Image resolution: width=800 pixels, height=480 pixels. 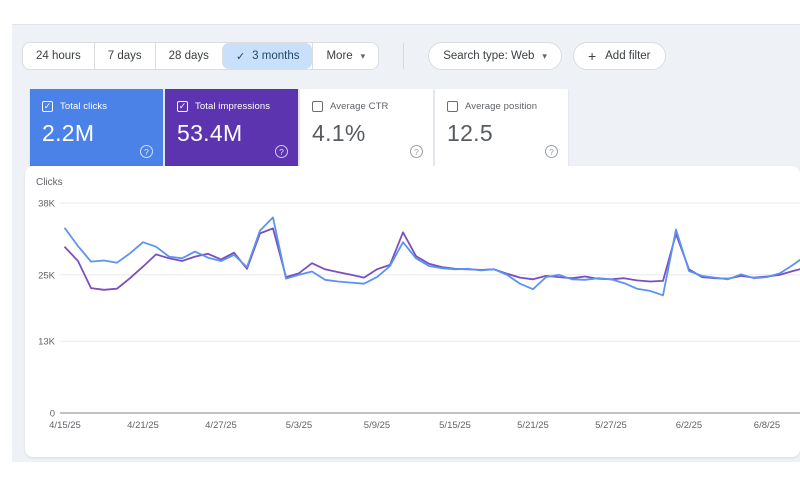 I want to click on chart-y-axis-title: Clicks, so click(x=49, y=182).